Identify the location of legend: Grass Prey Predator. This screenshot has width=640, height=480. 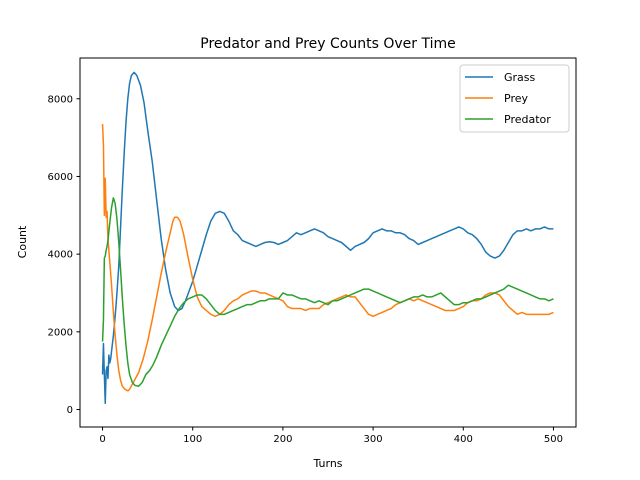
(514, 98).